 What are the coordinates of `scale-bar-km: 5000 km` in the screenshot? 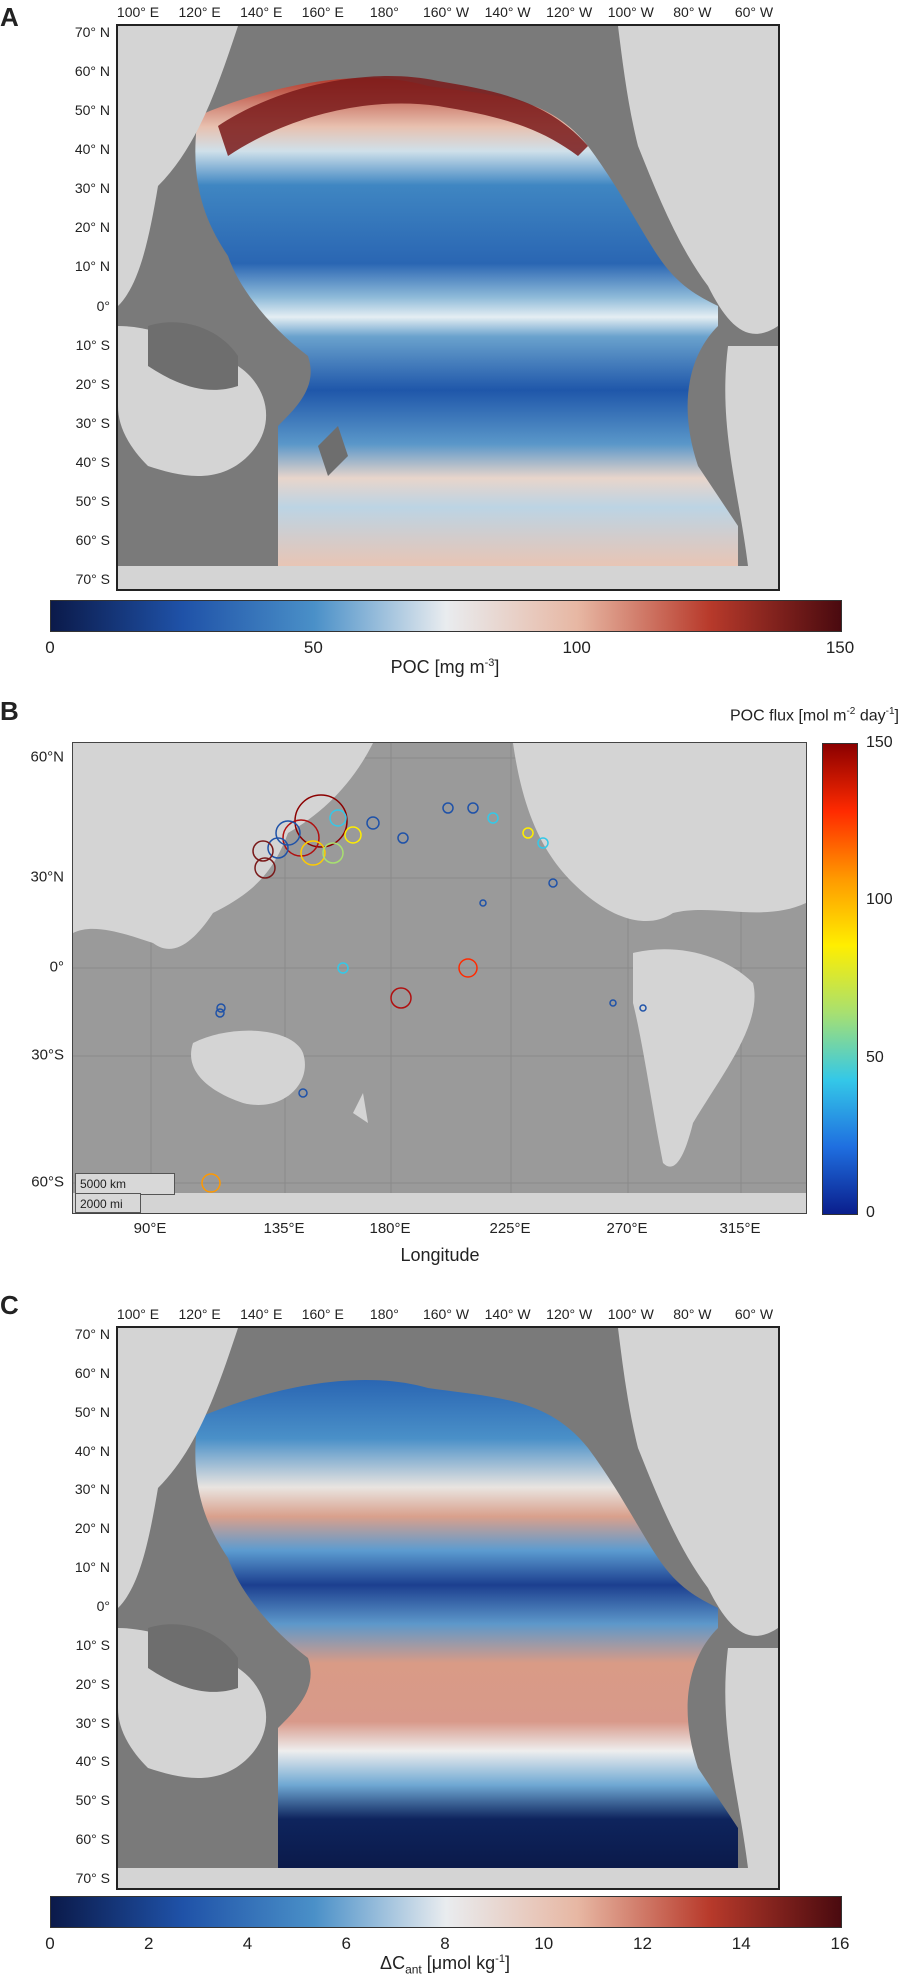 It's located at (125, 1184).